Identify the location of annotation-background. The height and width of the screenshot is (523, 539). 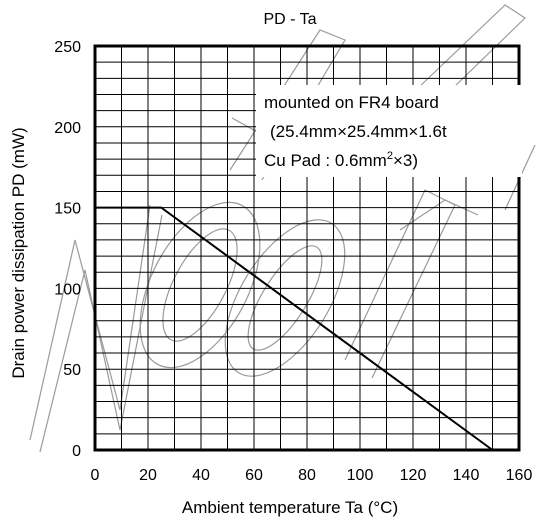
(389, 131).